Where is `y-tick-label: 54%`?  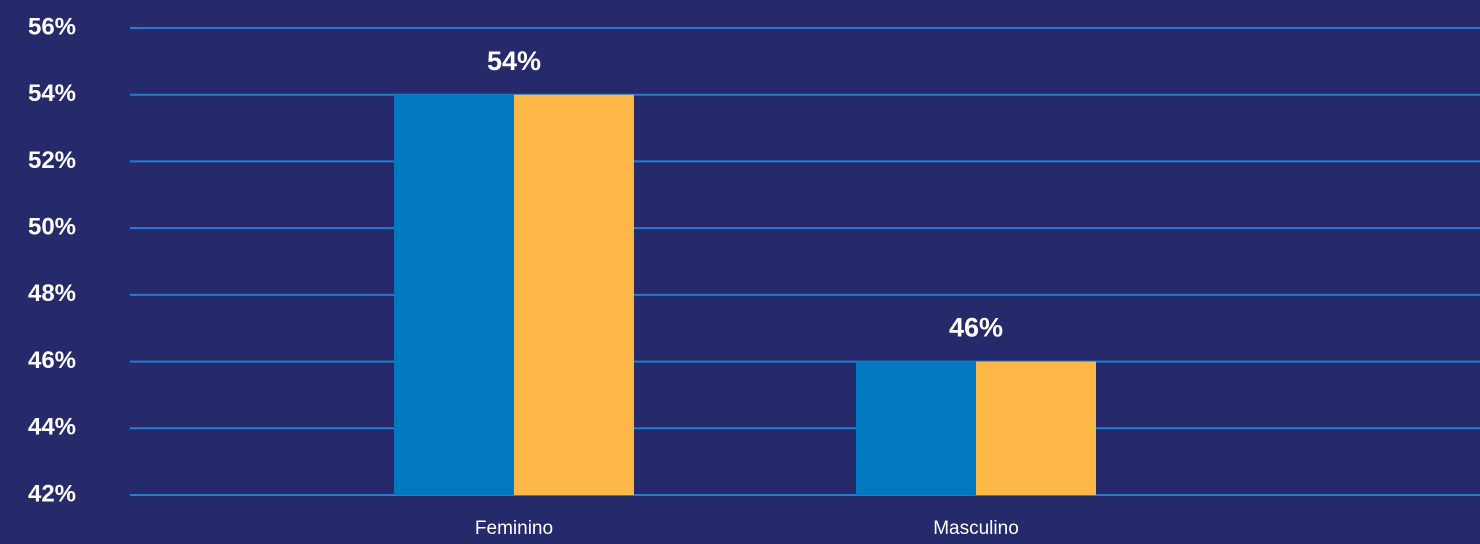
y-tick-label: 54% is located at coordinates (52, 93).